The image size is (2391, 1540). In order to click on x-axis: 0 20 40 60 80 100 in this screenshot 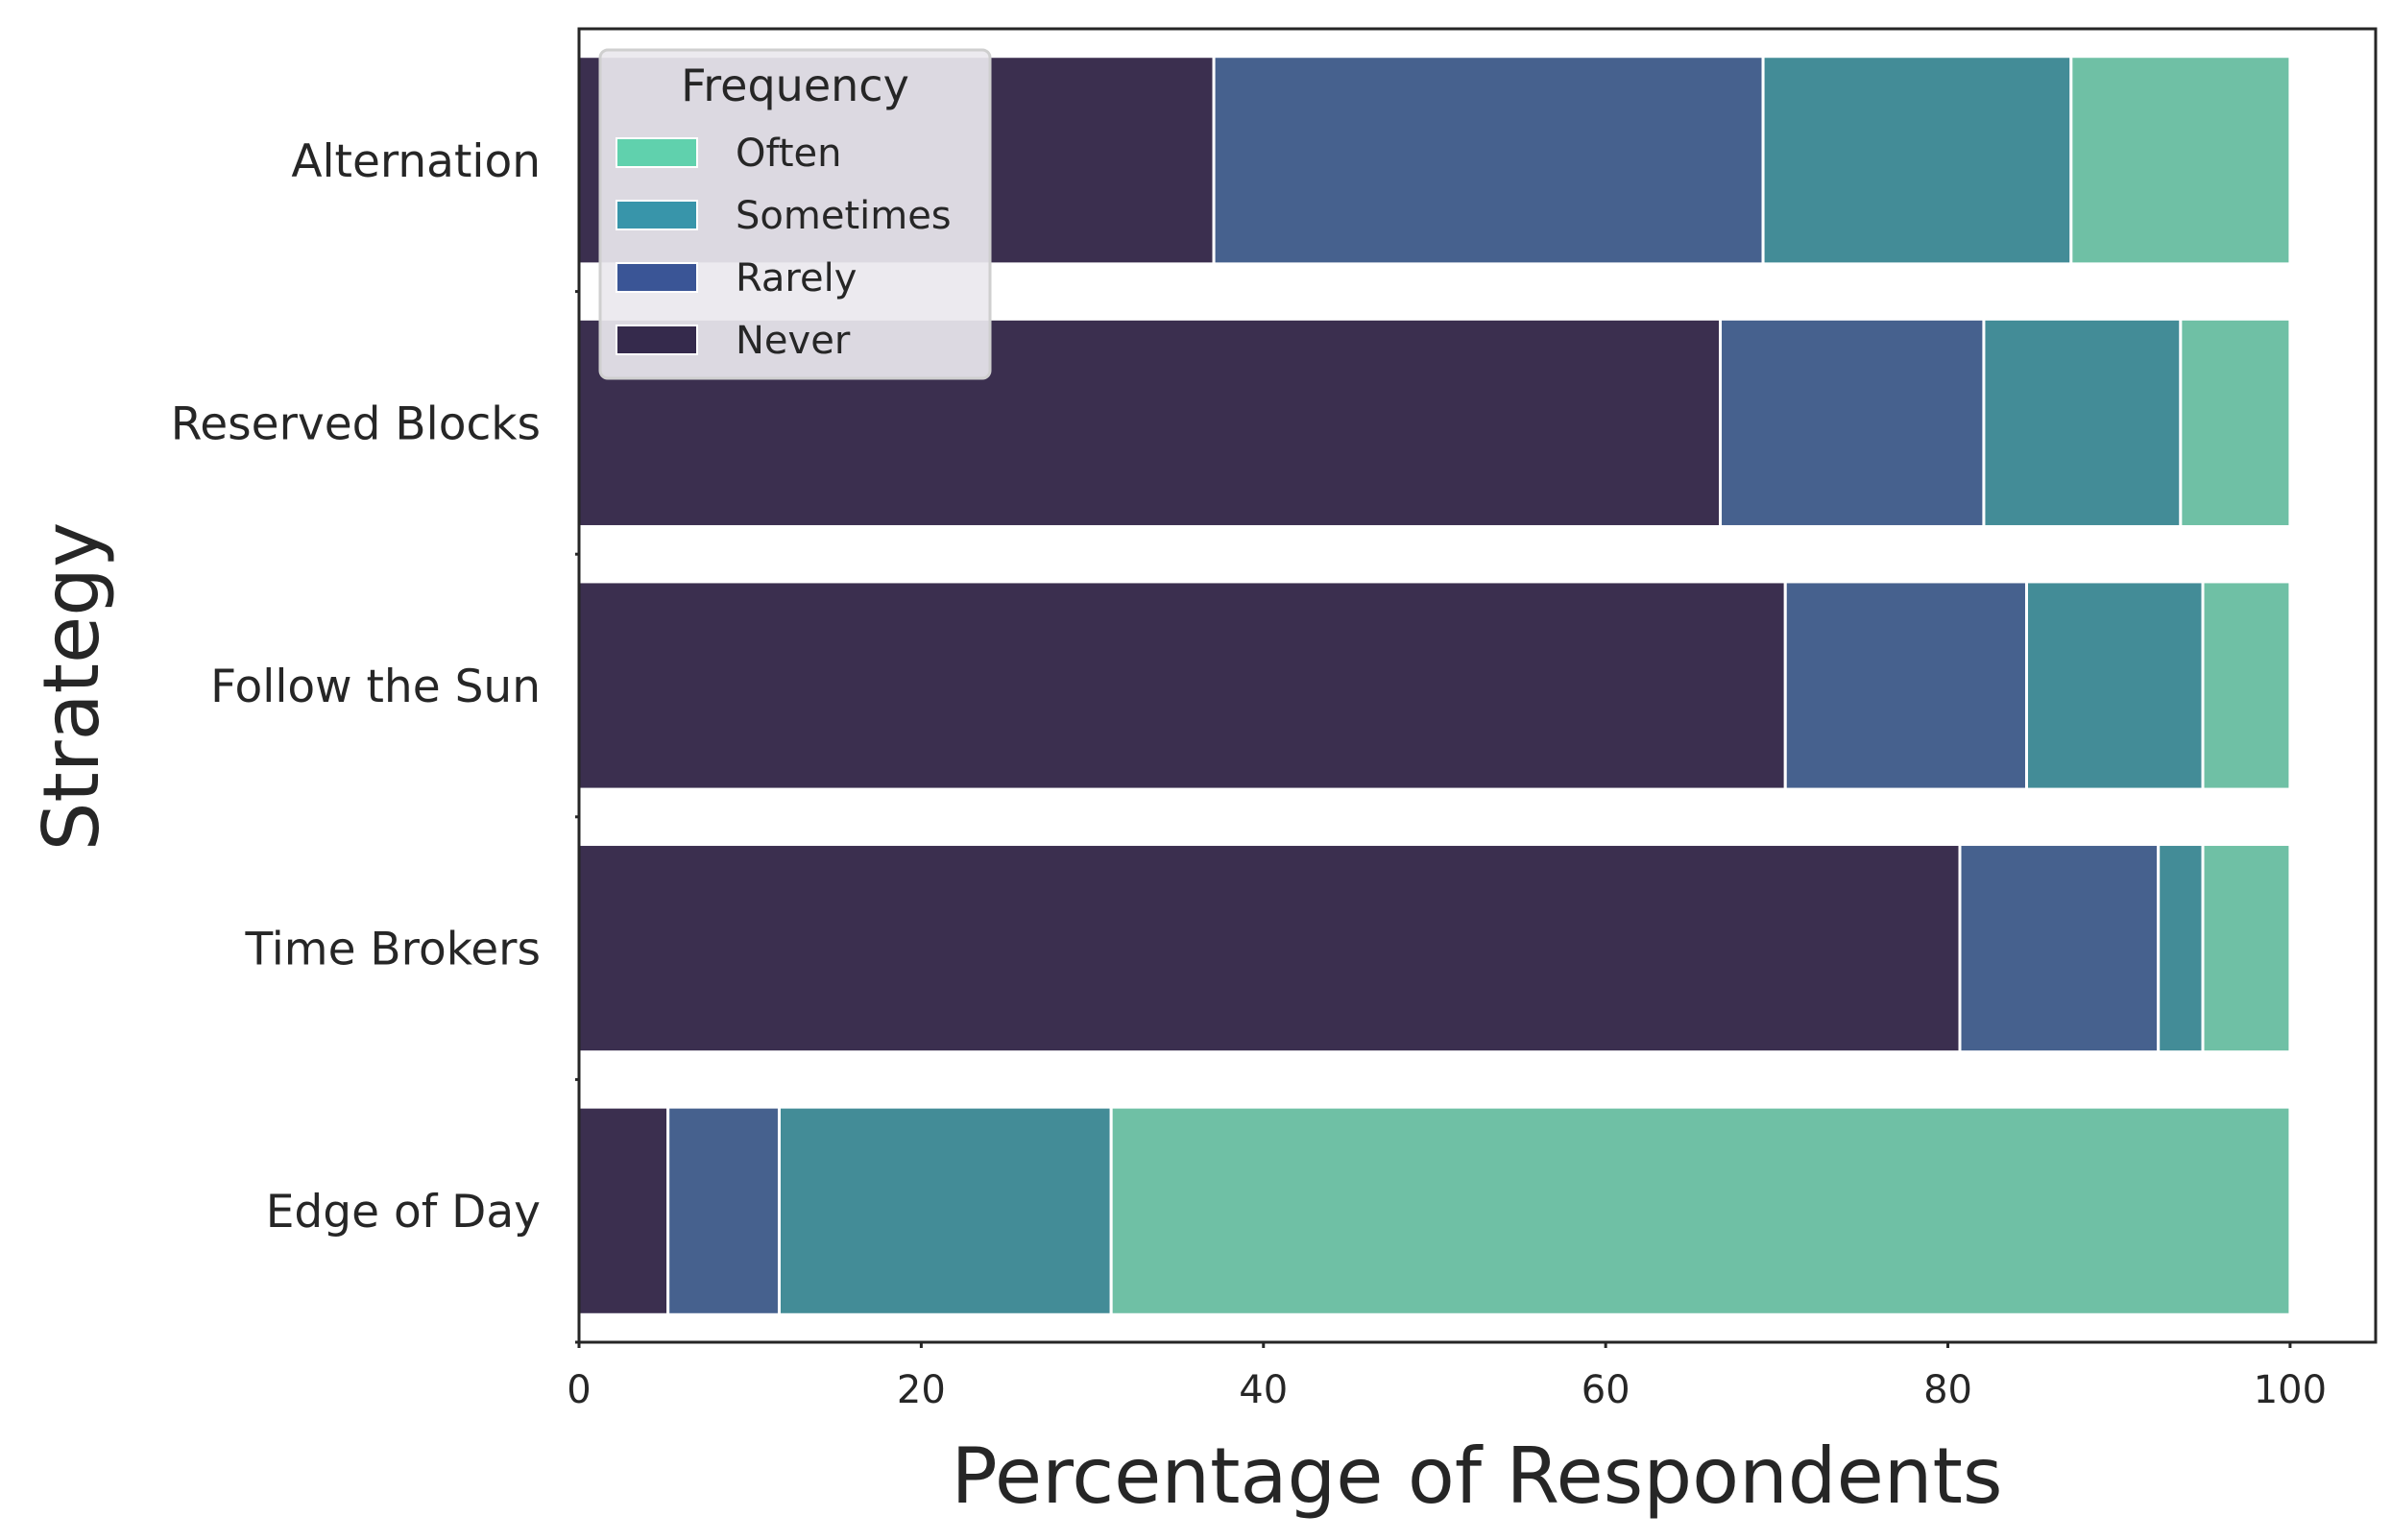, I will do `click(1447, 1377)`.